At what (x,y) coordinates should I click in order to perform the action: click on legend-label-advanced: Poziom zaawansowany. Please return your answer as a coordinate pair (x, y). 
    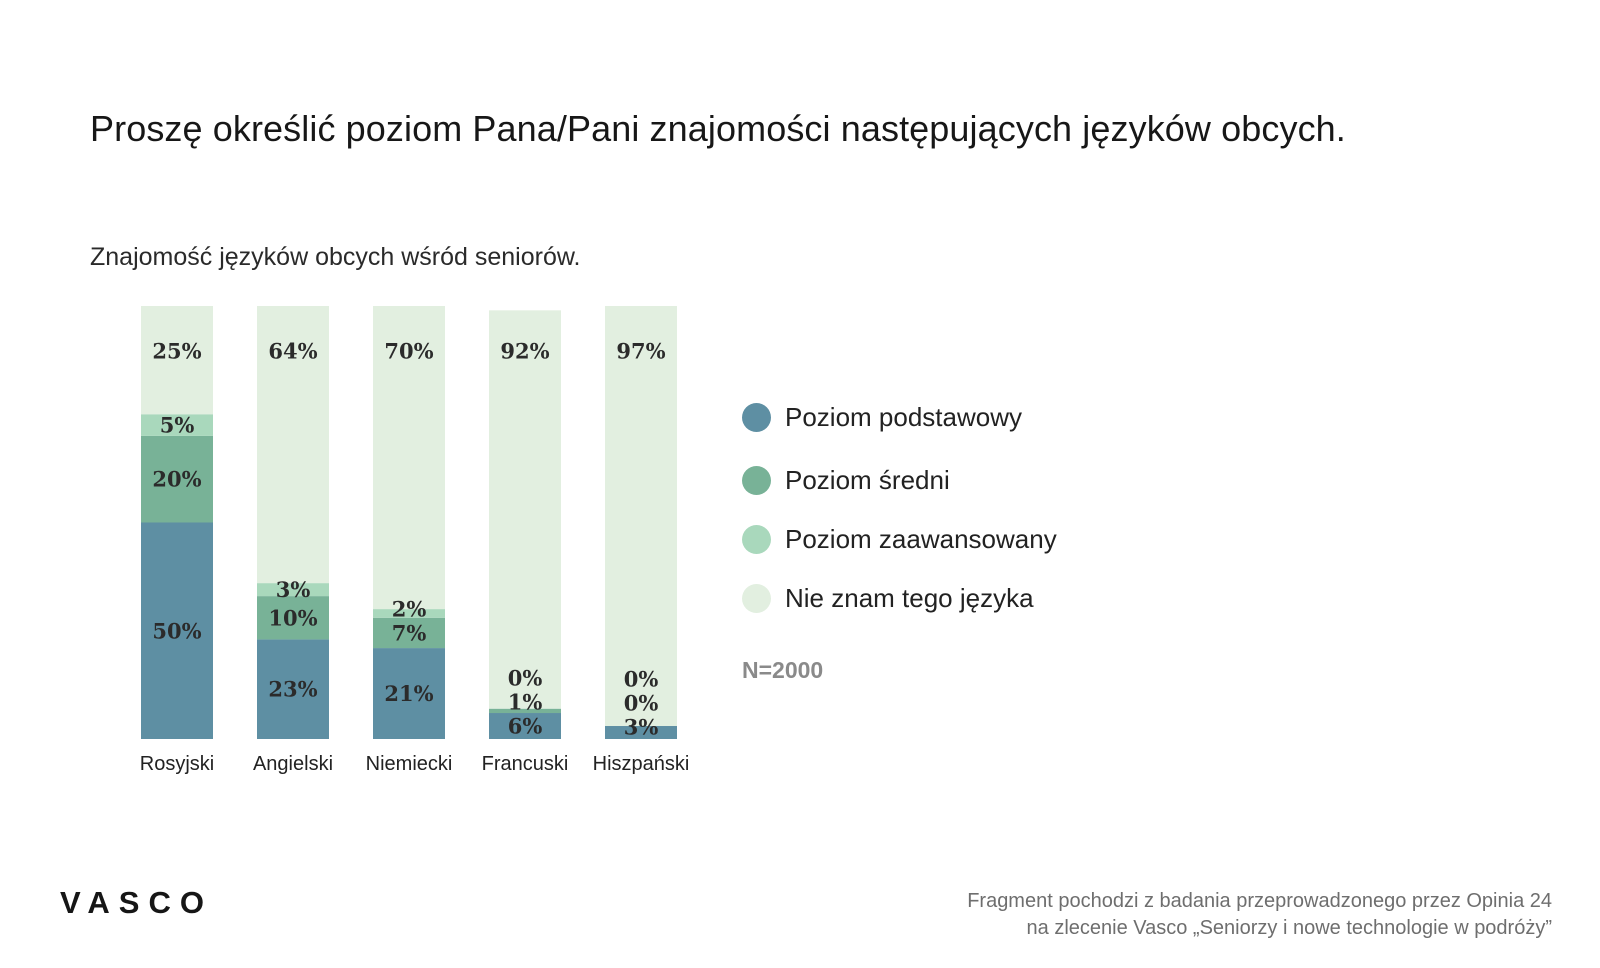
    Looking at the image, I should click on (921, 539).